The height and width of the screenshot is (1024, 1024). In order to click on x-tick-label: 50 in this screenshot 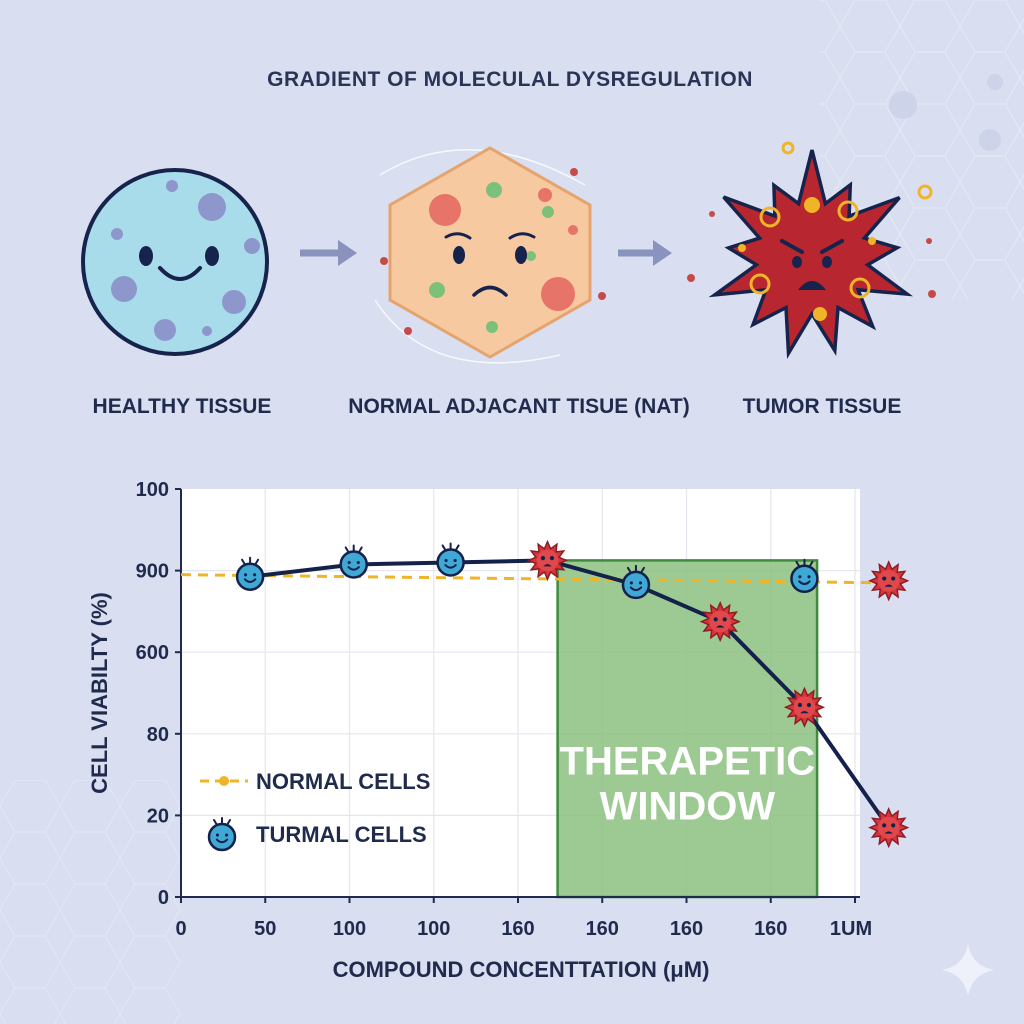, I will do `click(265, 929)`.